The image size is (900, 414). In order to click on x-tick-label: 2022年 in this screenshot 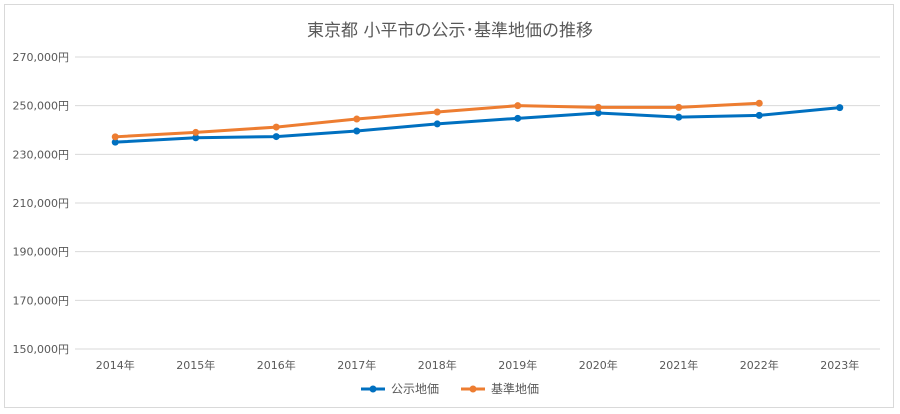, I will do `click(759, 365)`.